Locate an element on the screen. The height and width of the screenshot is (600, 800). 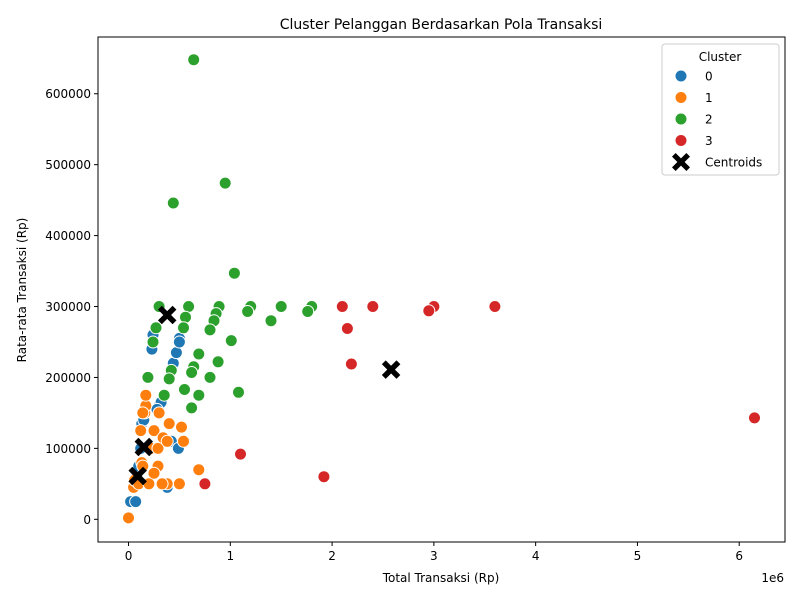
y-axis-label: Rata-rata Transaksi (Rp) is located at coordinates (22, 290).